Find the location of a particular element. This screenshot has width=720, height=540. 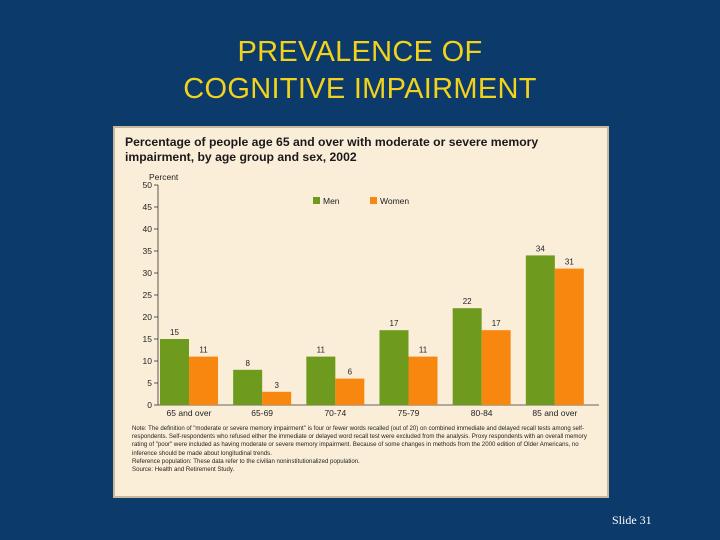

data-label-men-1: 8 is located at coordinates (247, 363).